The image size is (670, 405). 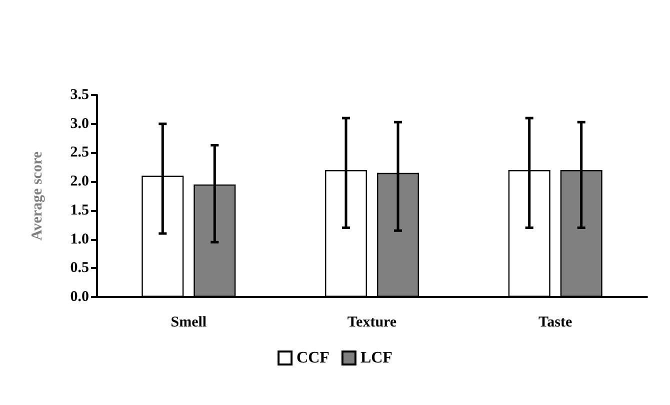 I want to click on y-tick-label: 1.0, so click(x=79, y=239).